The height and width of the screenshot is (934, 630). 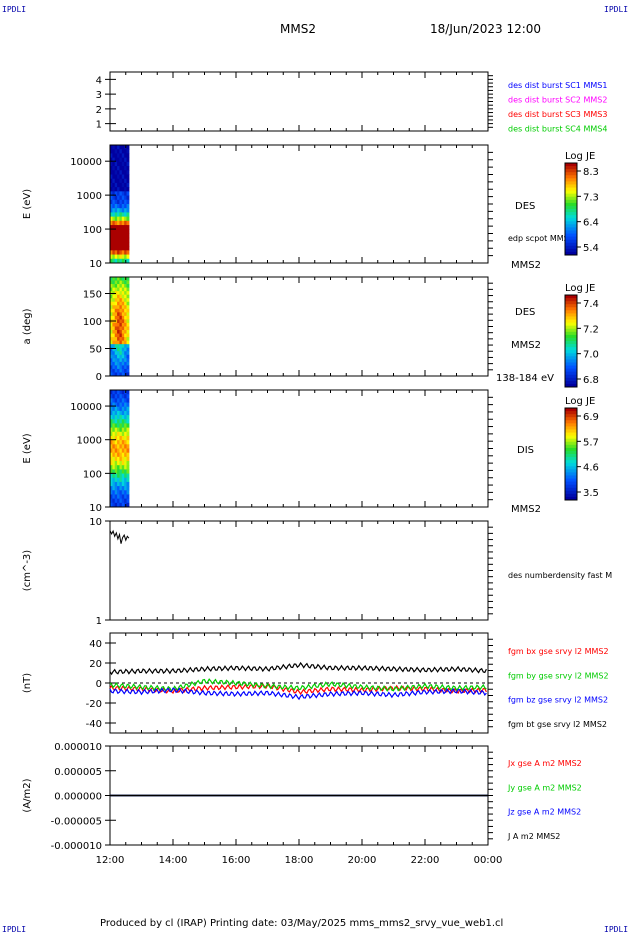 What do you see at coordinates (533, 836) in the screenshot?
I see `series-label: J A m2 MMS2` at bounding box center [533, 836].